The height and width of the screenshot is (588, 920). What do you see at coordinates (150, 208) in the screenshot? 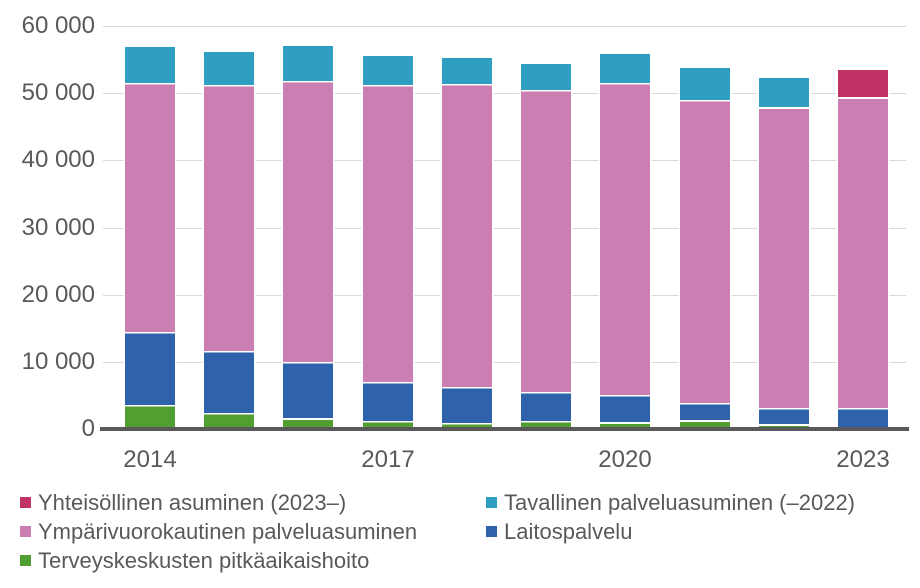
I see `bar-segment-2014-ympärivuorokautinen` at bounding box center [150, 208].